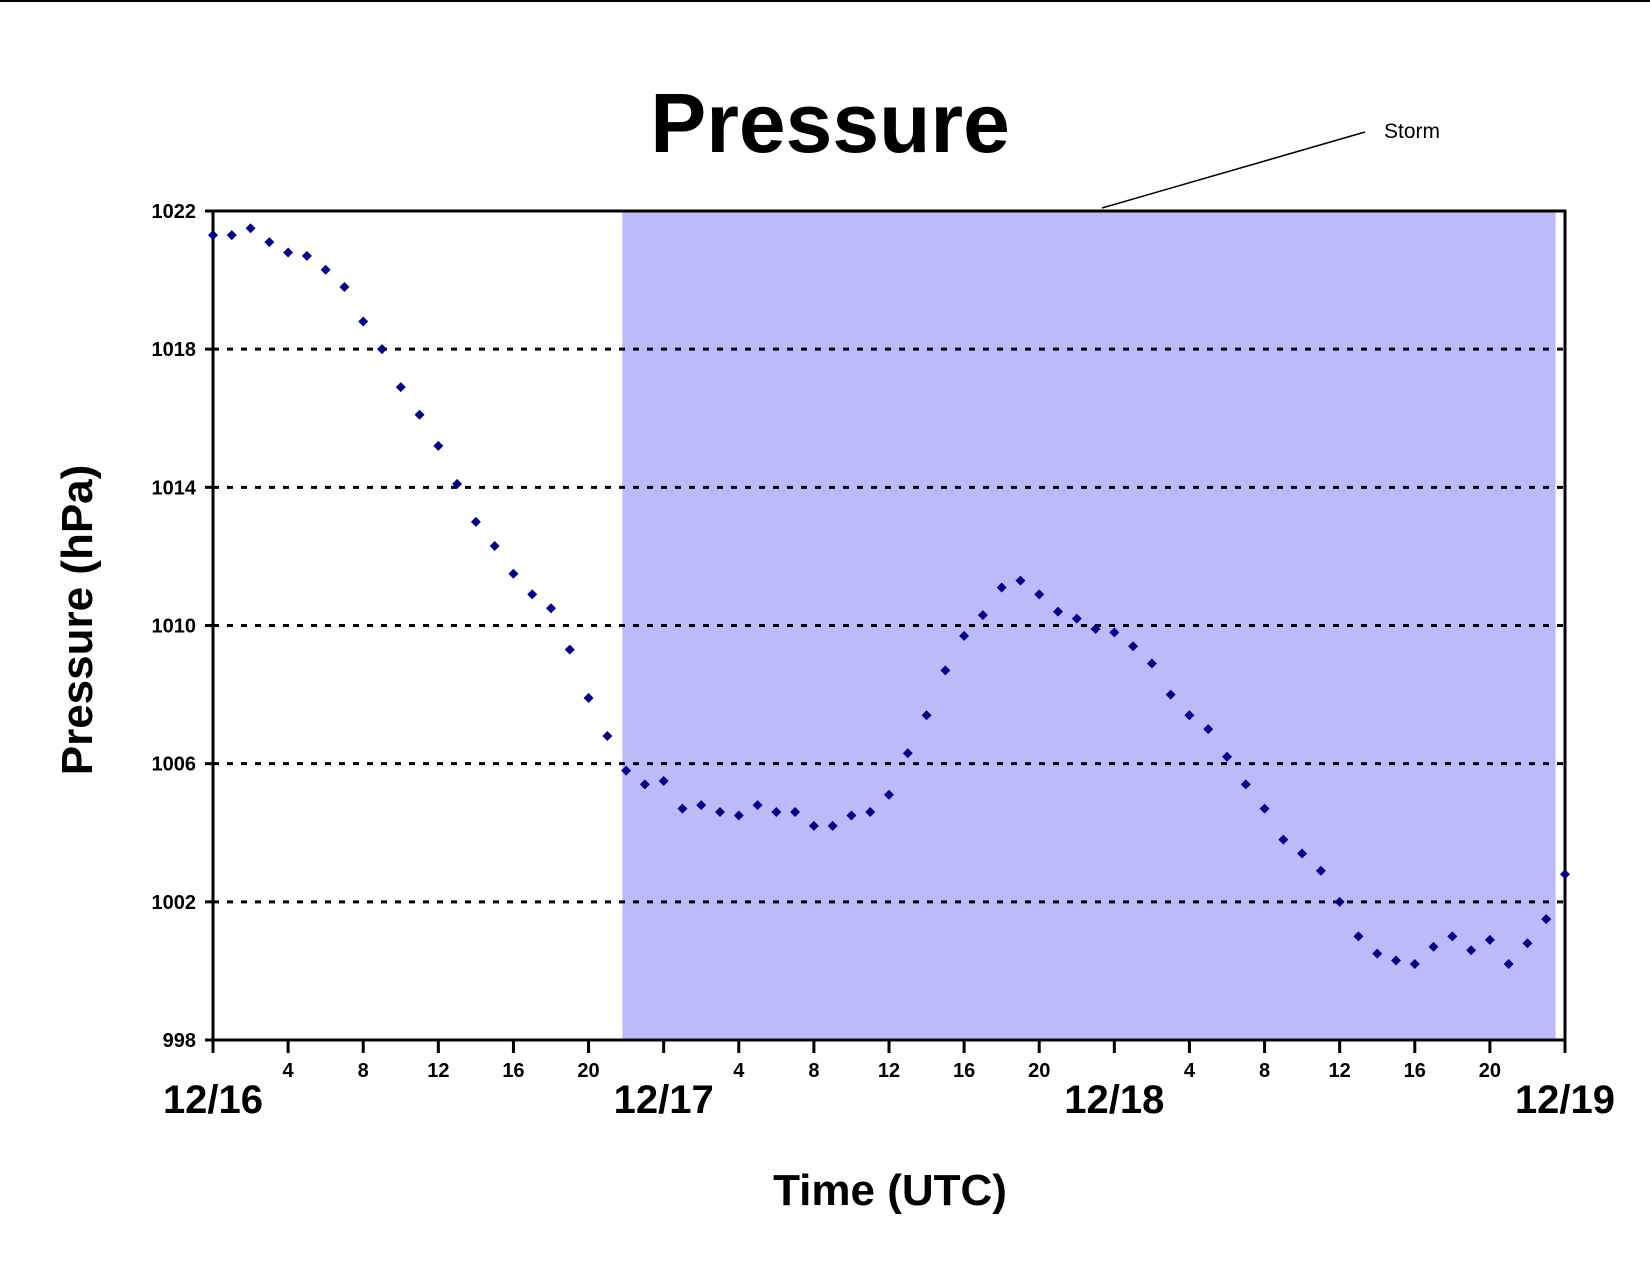 The image size is (1650, 1275). Describe the element at coordinates (213, 1100) in the screenshot. I see `day-label-12-16: 12/16` at that location.